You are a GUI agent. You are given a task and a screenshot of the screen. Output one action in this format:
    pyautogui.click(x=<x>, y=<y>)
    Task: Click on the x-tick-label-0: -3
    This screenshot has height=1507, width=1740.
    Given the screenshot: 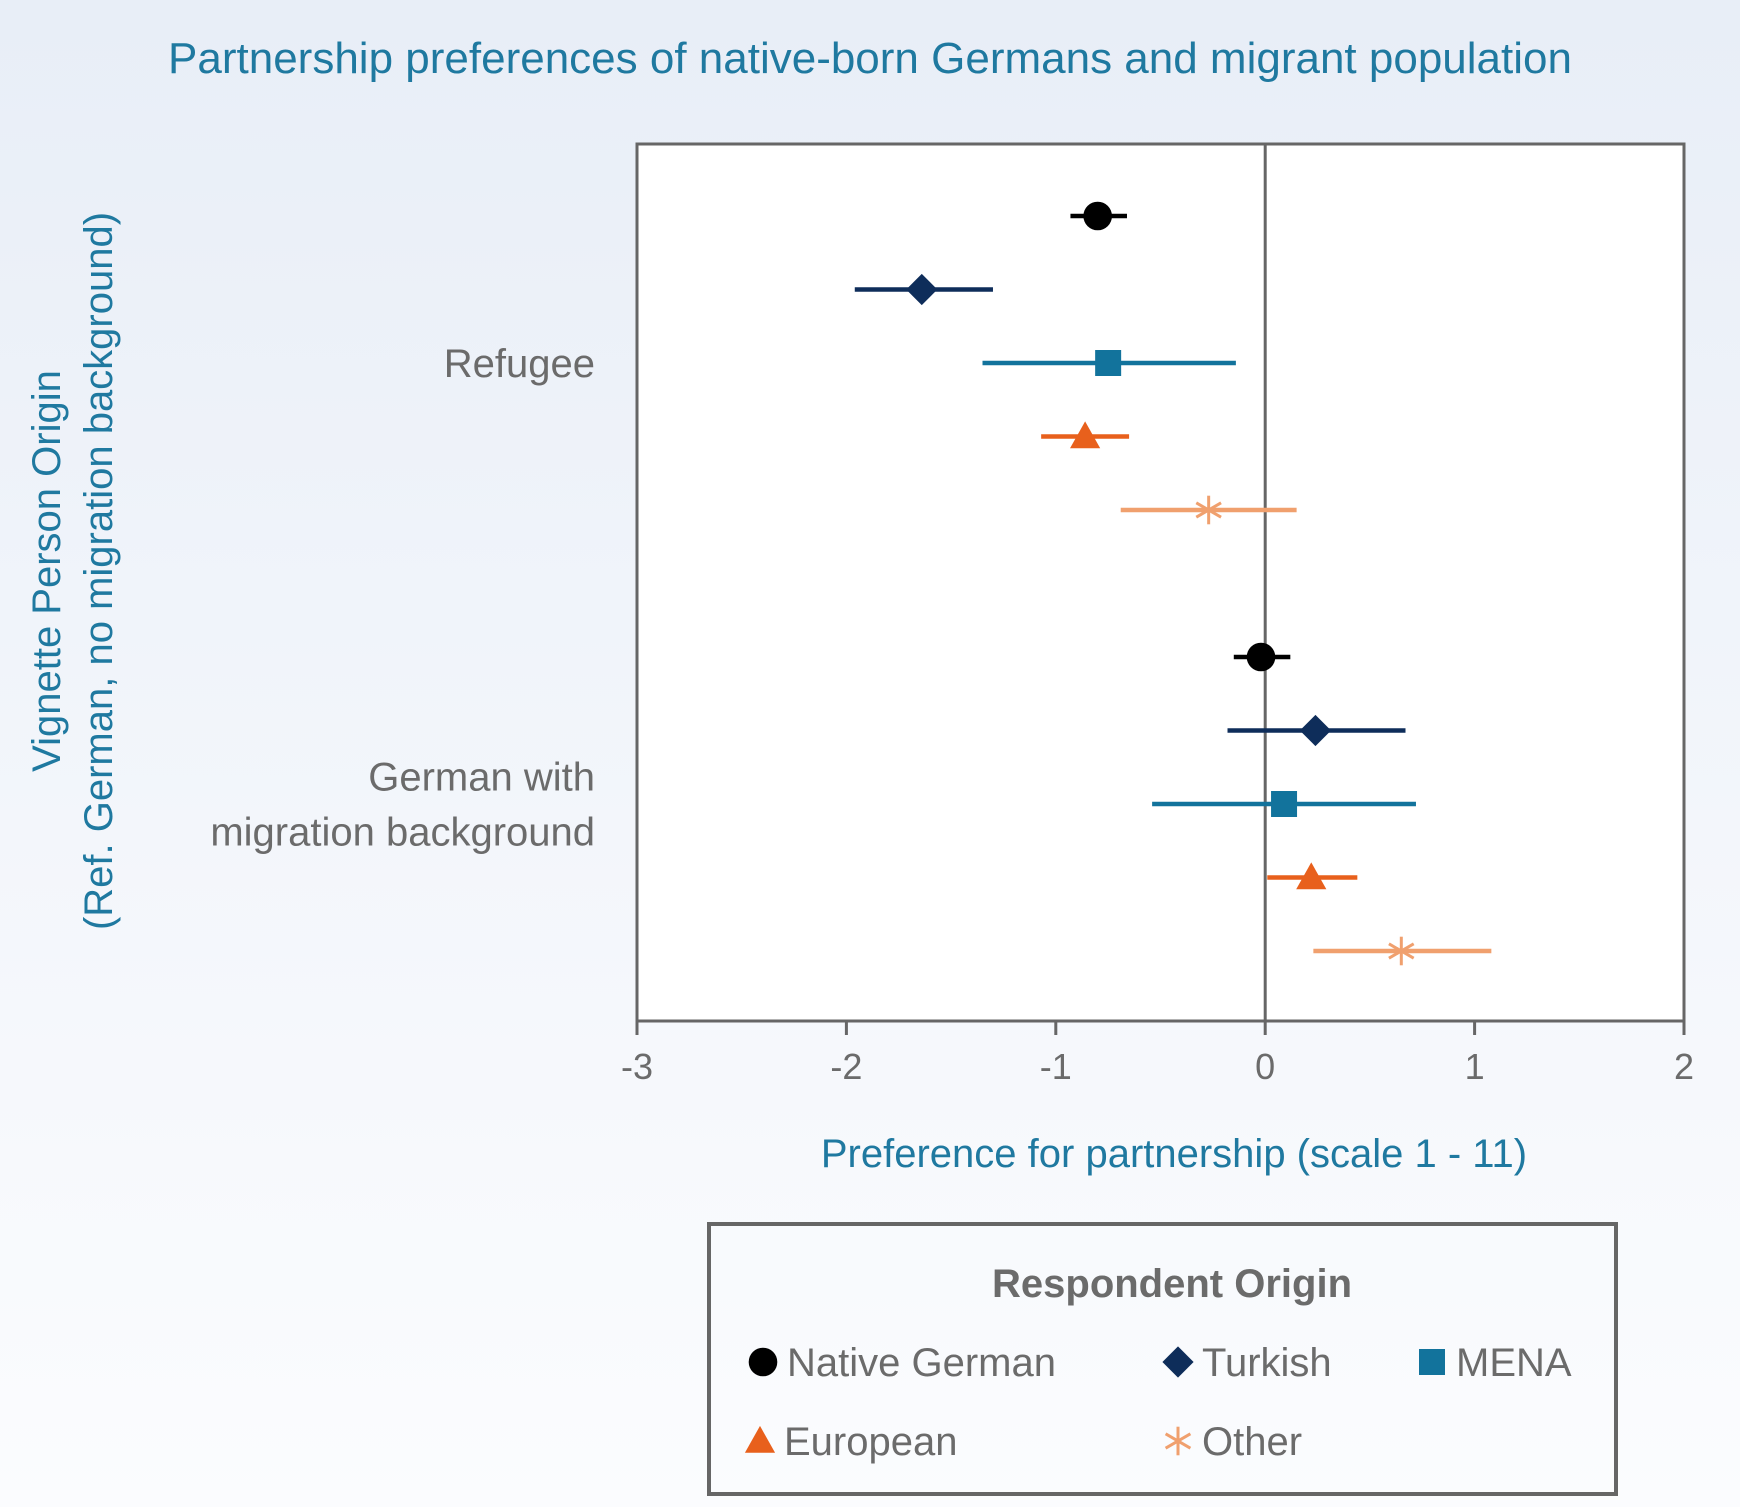 What is the action you would take?
    pyautogui.click(x=637, y=1066)
    